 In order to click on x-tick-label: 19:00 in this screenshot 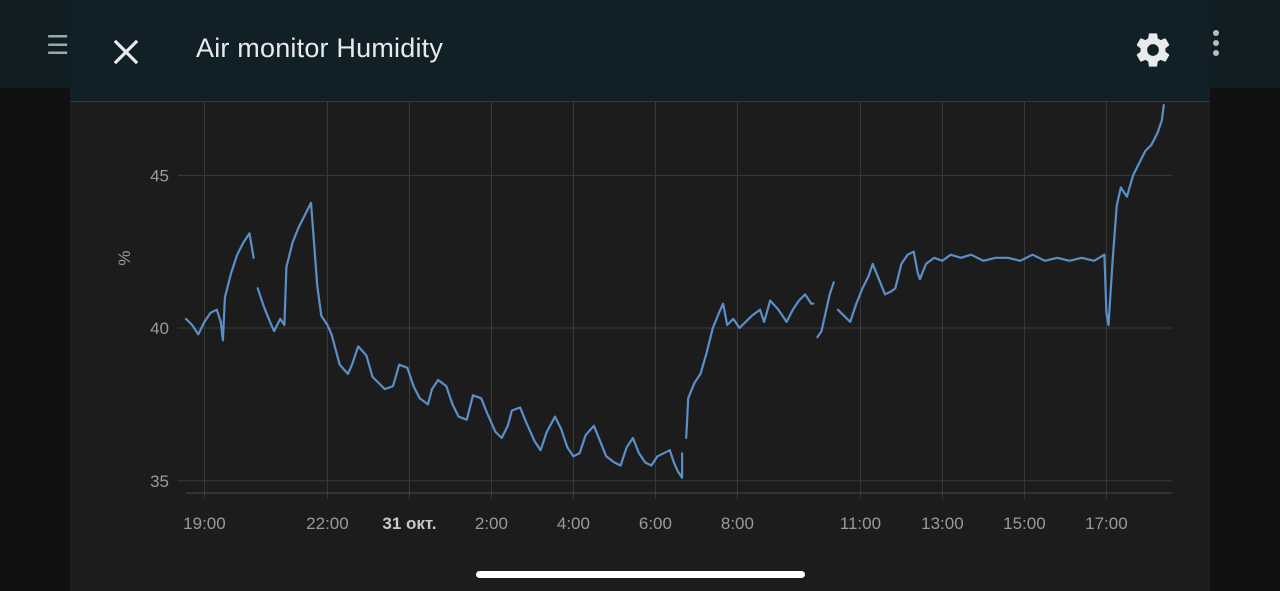, I will do `click(204, 523)`.